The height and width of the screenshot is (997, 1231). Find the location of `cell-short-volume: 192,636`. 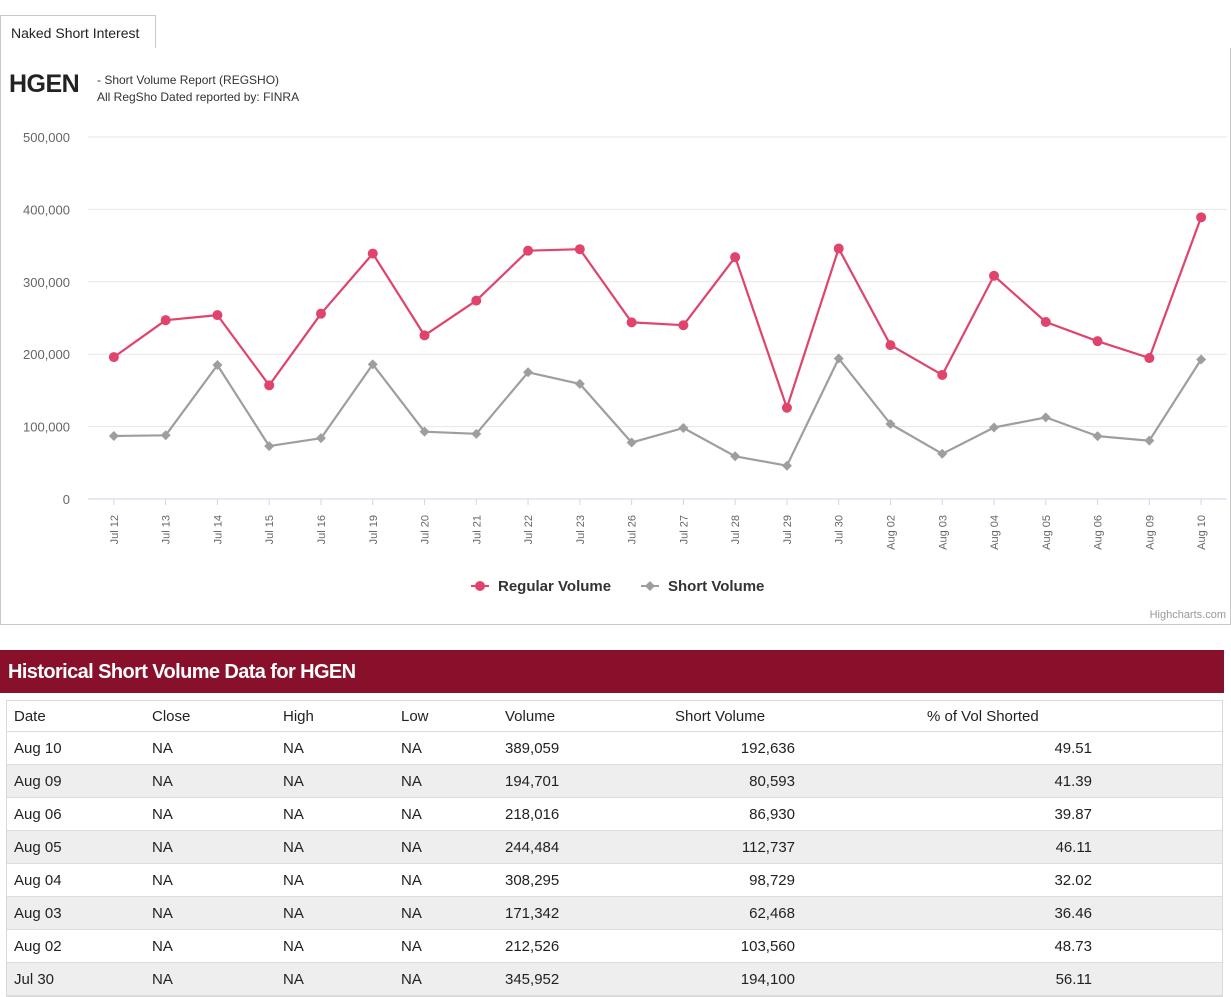

cell-short-volume: 192,636 is located at coordinates (784, 748).